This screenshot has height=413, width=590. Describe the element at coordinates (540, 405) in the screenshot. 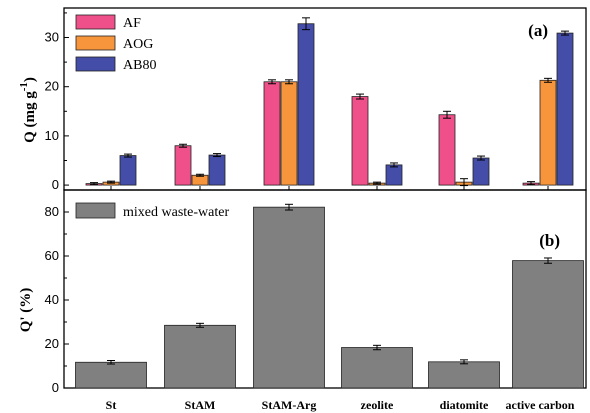

I see `category-label: active carbon` at that location.